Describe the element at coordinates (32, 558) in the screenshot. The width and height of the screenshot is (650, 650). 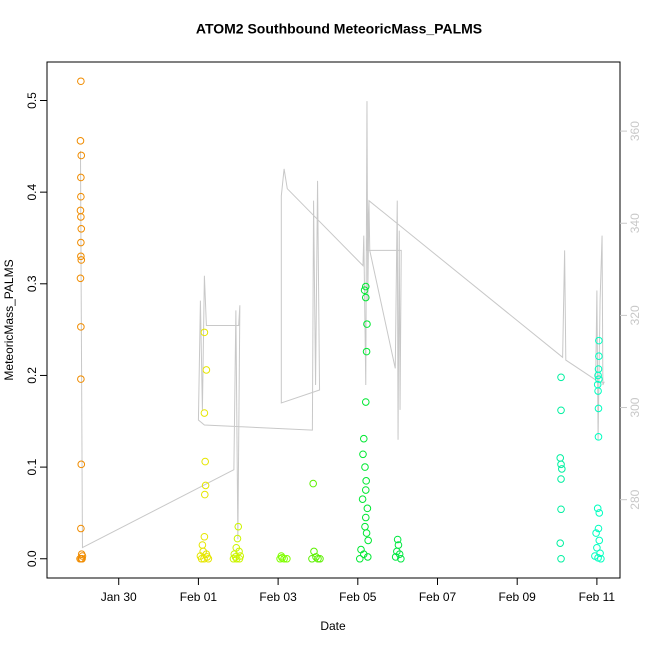
I see `y-tick-label: 0.0` at that location.